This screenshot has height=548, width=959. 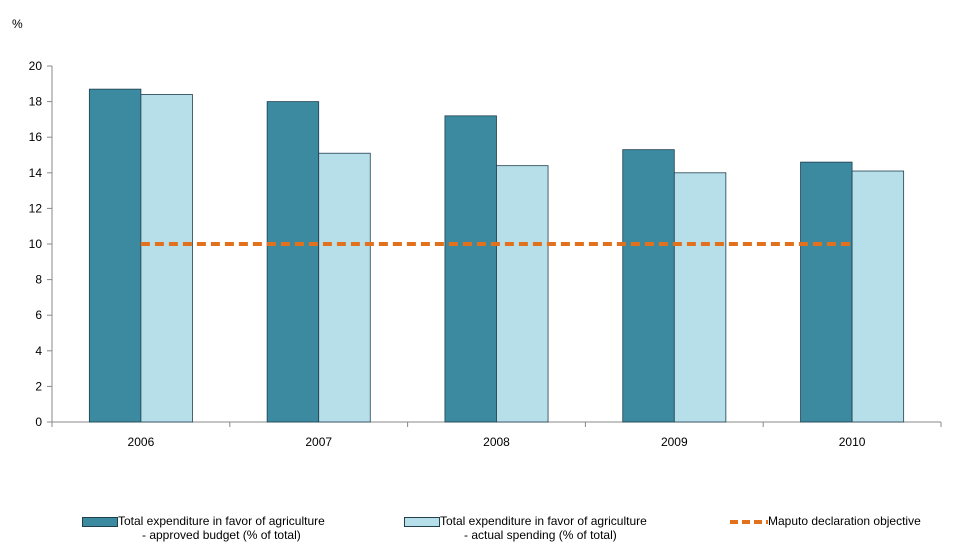 I want to click on y-tick-label: 16, so click(x=36, y=137).